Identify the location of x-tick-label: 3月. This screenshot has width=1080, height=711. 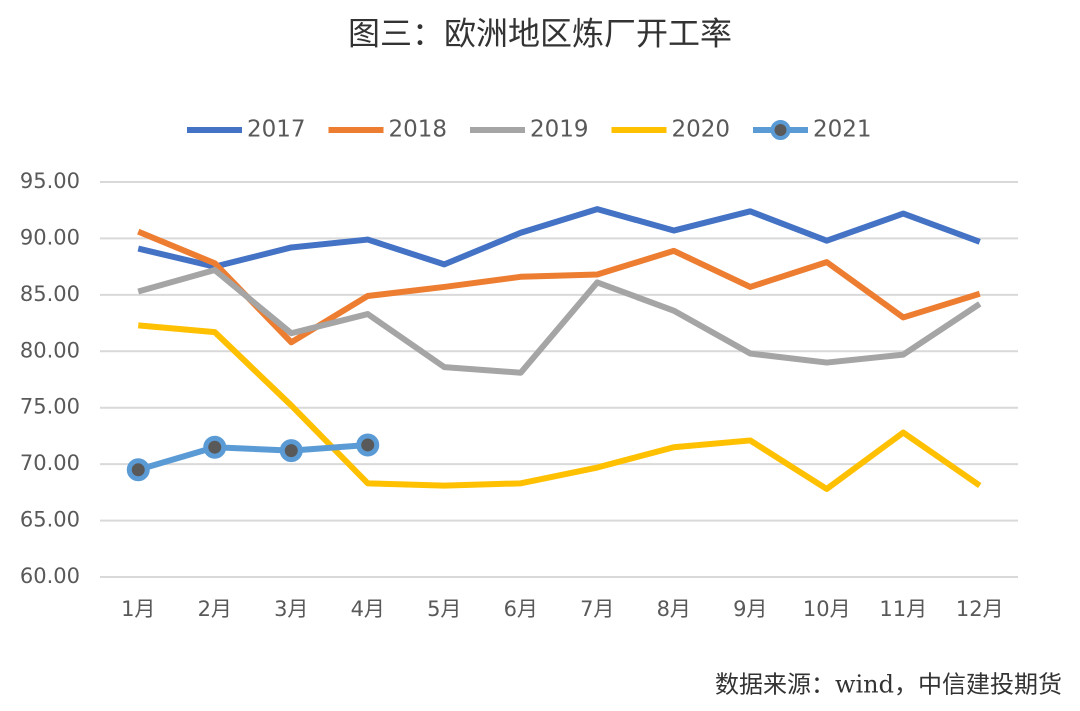
(291, 609).